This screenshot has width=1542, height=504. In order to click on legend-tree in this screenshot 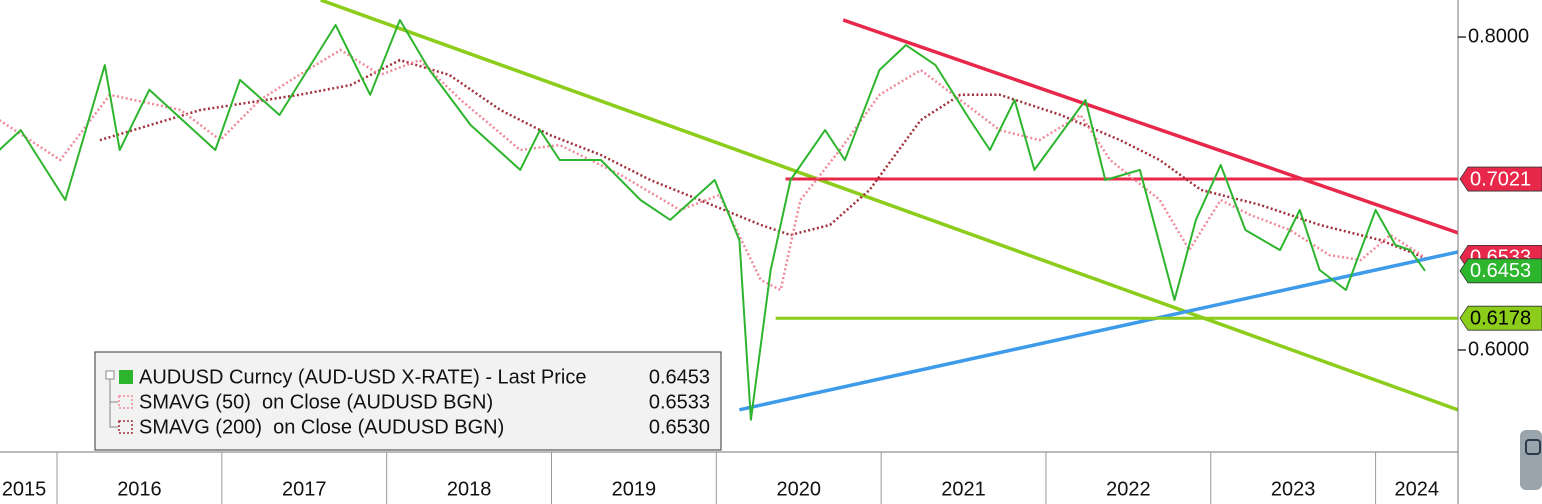, I will do `click(113, 400)`.